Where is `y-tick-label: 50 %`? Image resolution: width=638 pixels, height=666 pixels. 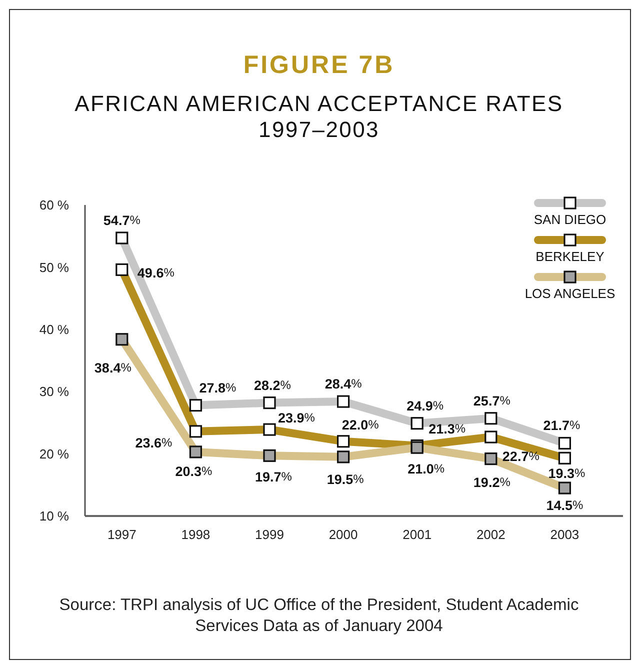 y-tick-label: 50 % is located at coordinates (54, 267).